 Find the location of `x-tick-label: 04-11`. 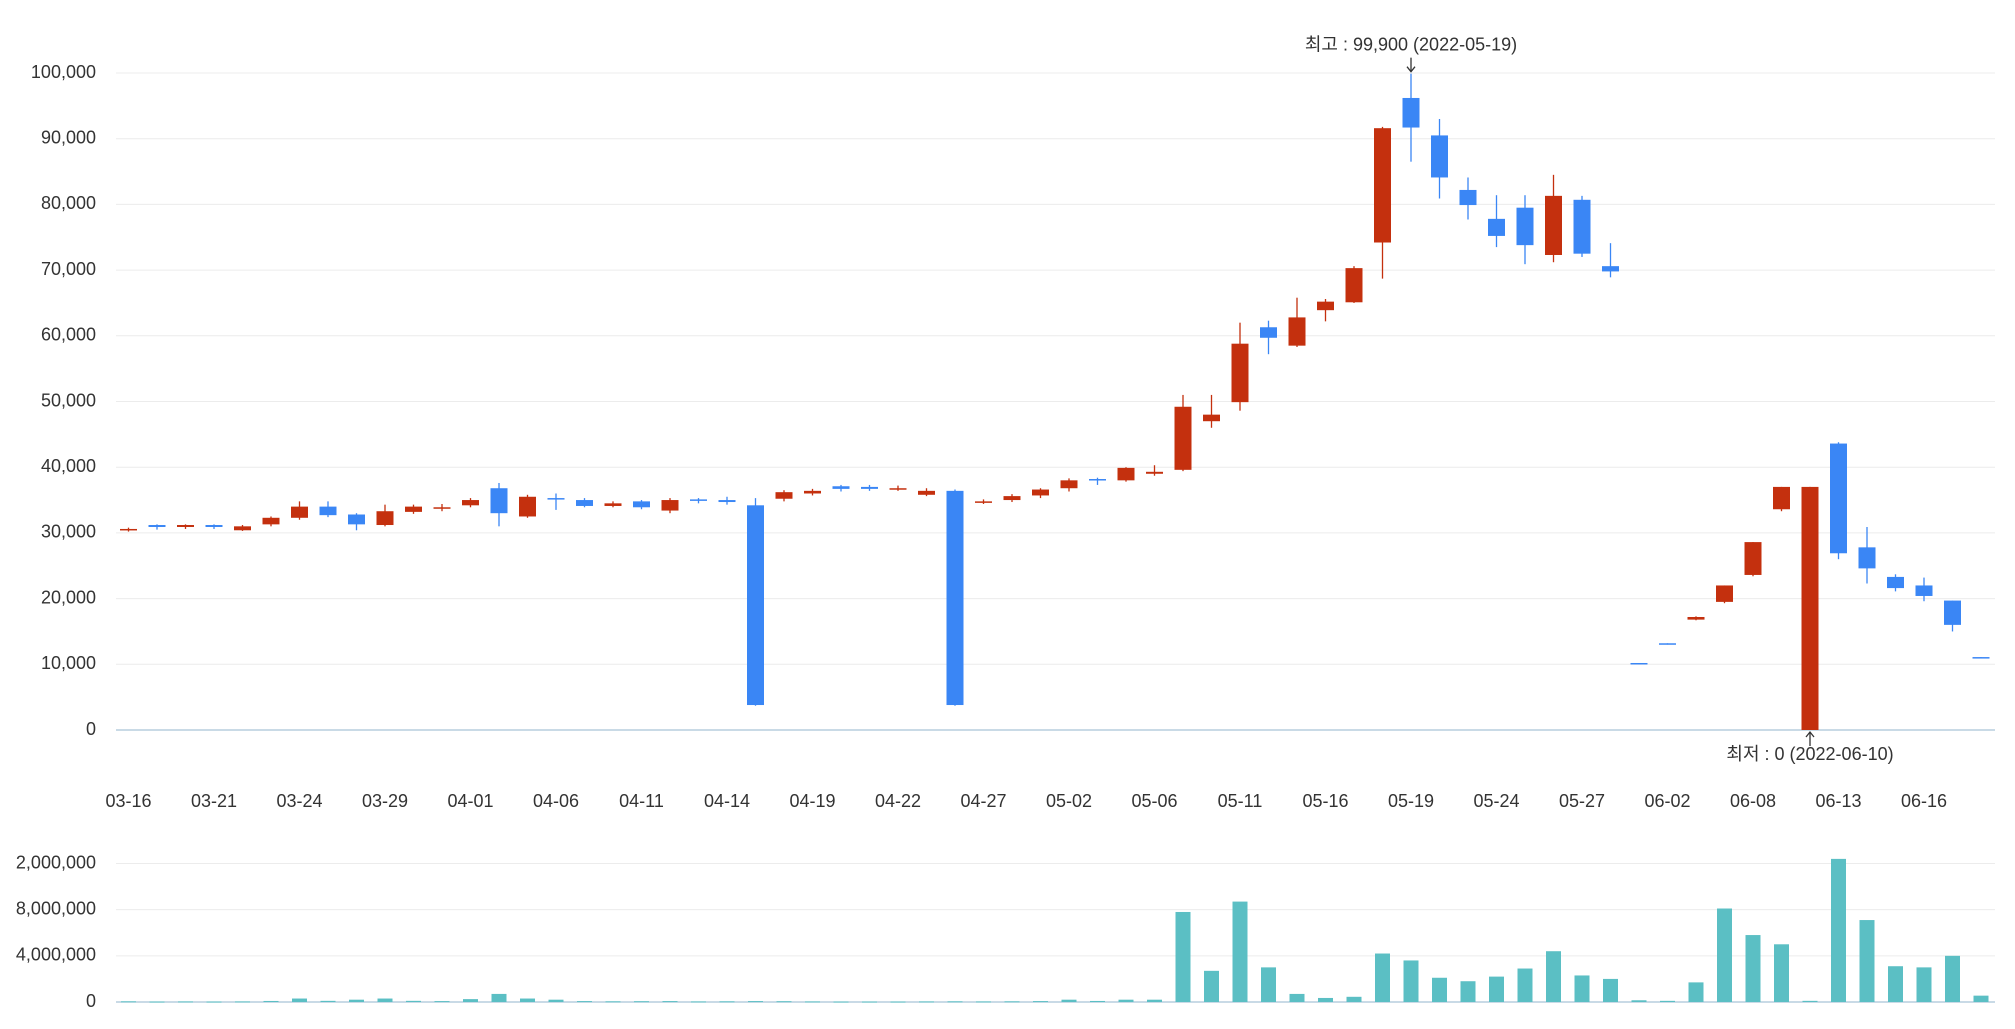

x-tick-label: 04-11 is located at coordinates (641, 801).